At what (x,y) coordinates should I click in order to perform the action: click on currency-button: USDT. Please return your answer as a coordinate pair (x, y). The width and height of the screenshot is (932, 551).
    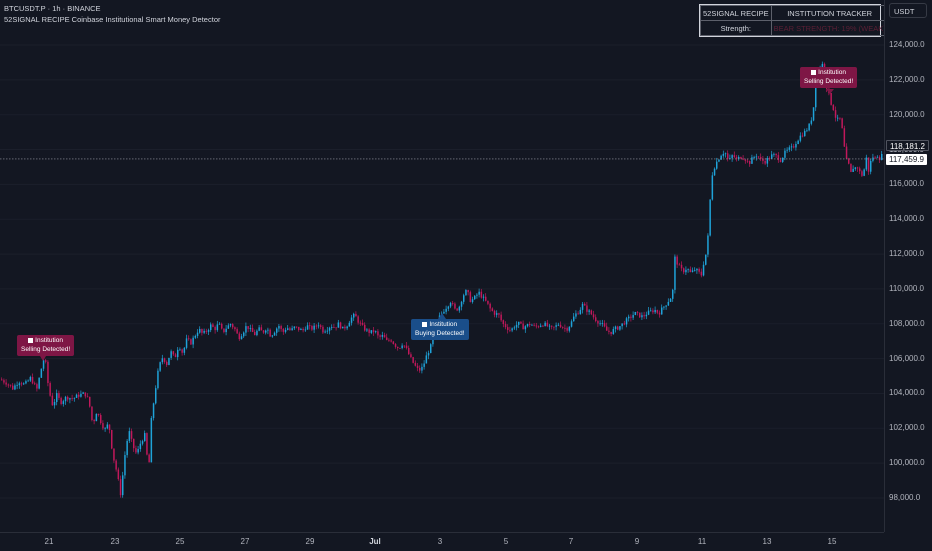
    Looking at the image, I should click on (908, 10).